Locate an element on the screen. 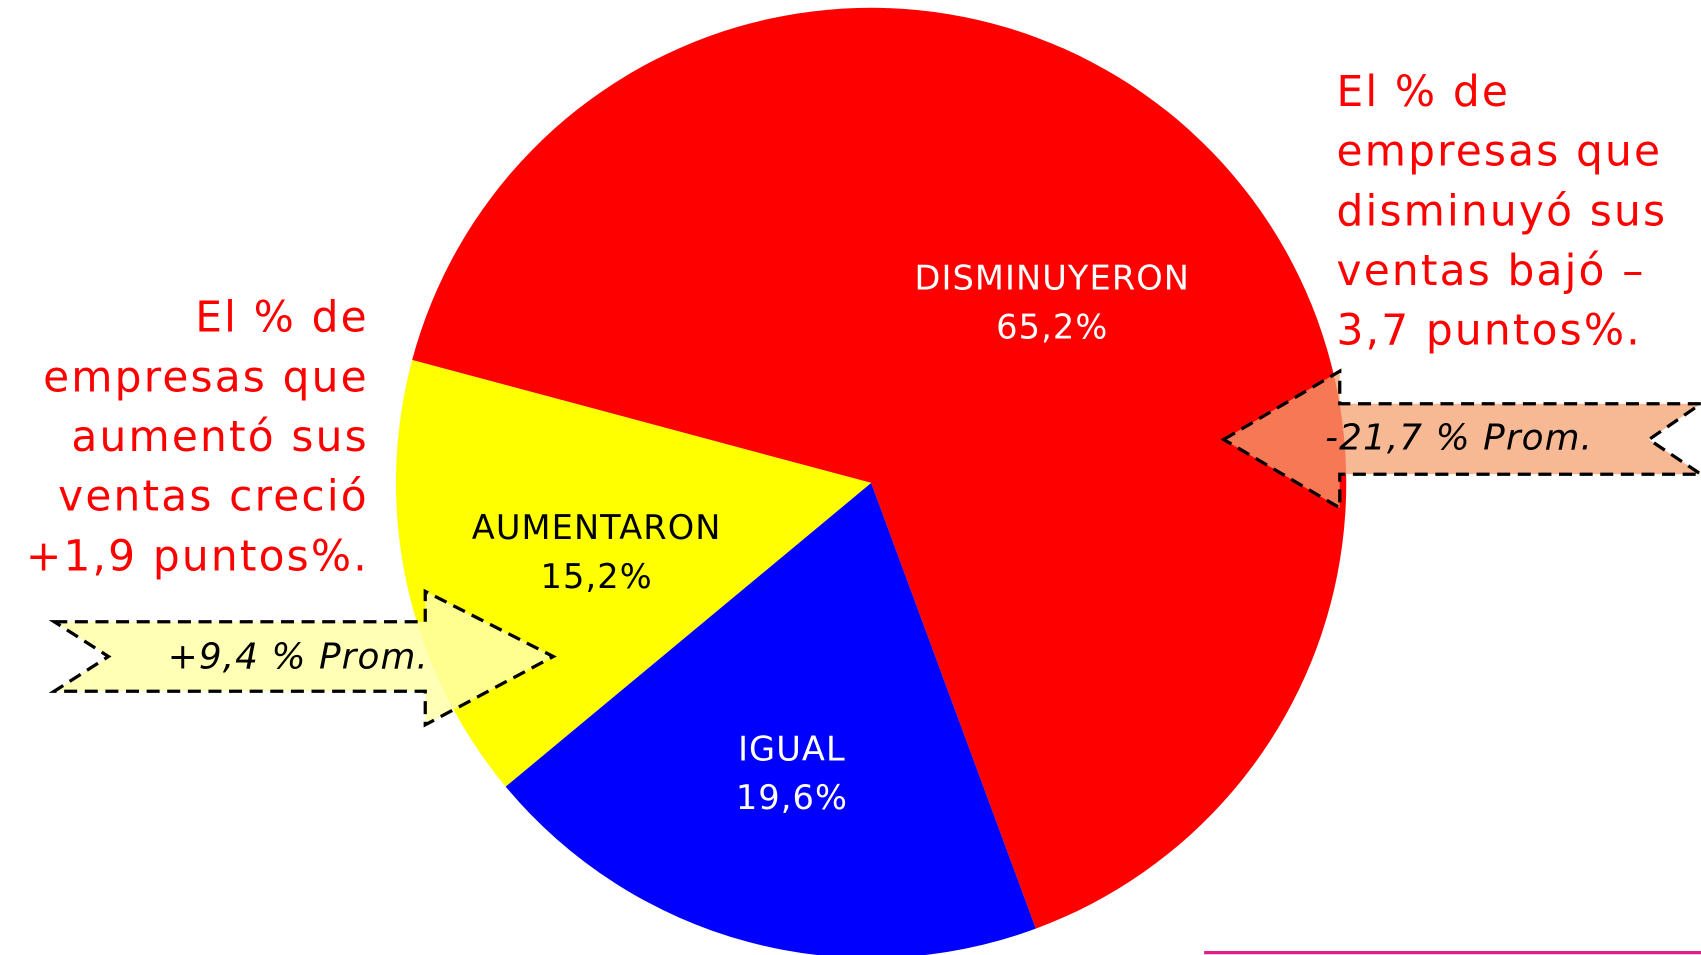 The image size is (1701, 955). slice-category: IGUAL is located at coordinates (792, 748).